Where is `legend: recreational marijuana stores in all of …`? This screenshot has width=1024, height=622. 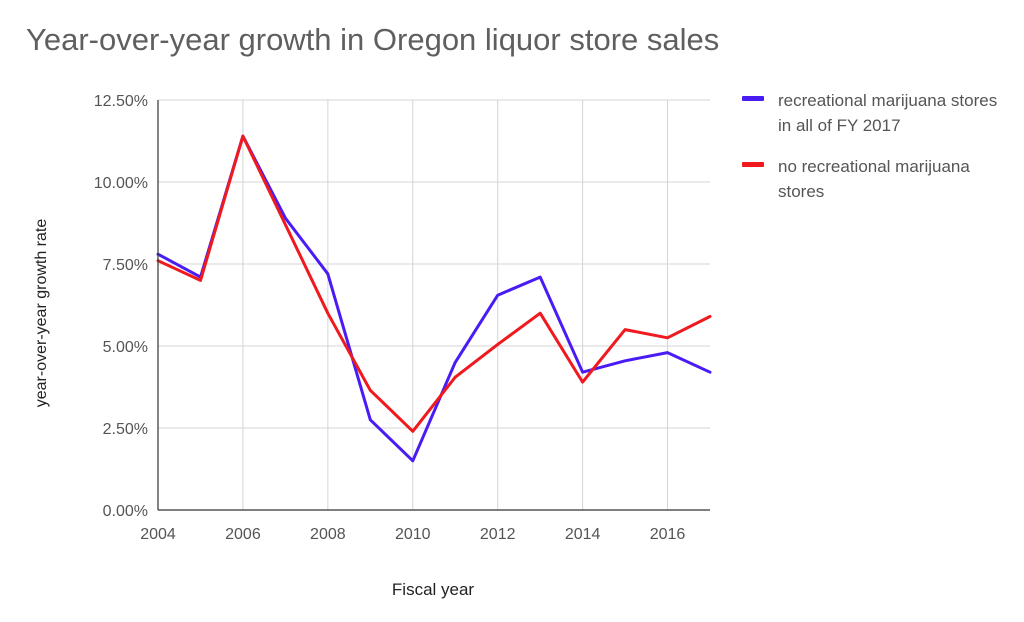
legend: recreational marijuana stores in all of … is located at coordinates (877, 154).